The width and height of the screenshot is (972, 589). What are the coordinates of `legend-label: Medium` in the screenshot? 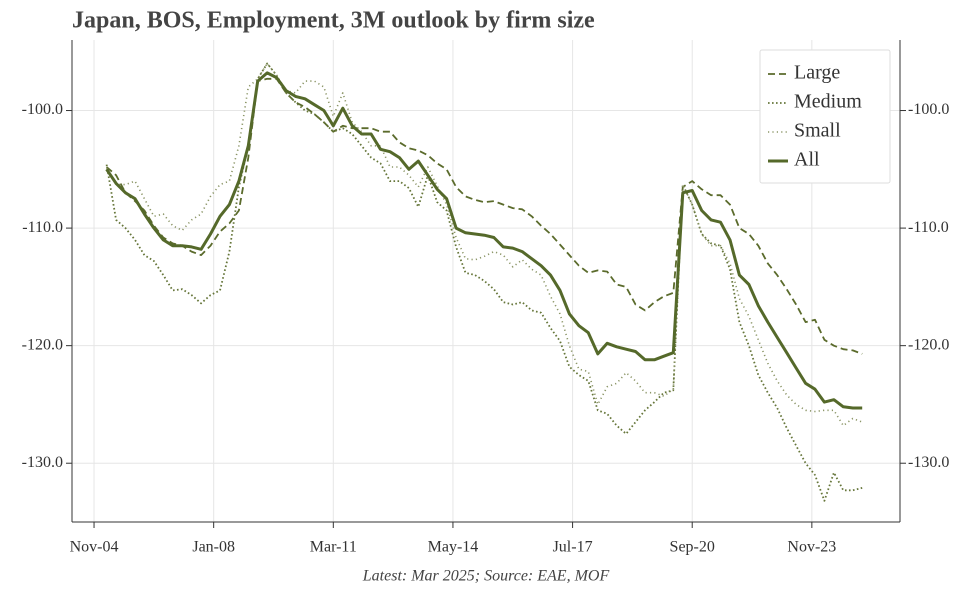 It's located at (828, 102).